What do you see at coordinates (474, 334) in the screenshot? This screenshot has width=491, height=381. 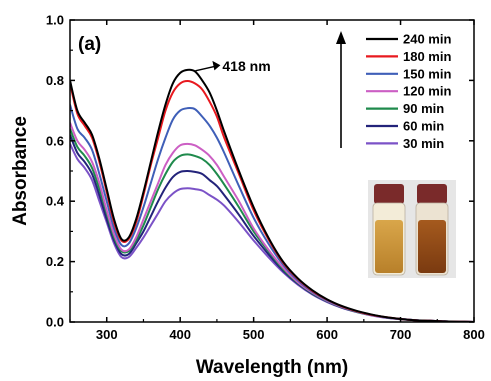 I see `x-tick-label: 800` at bounding box center [474, 334].